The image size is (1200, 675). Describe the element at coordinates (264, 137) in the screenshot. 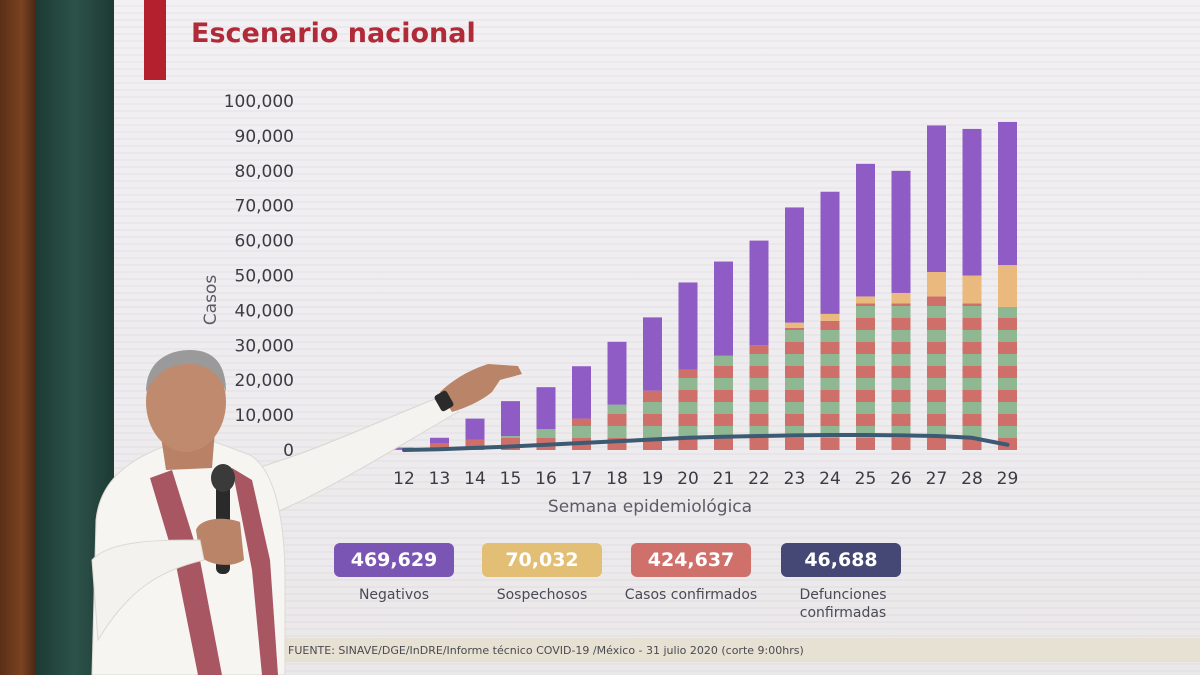

I see `y-tick-label: 90,000` at that location.